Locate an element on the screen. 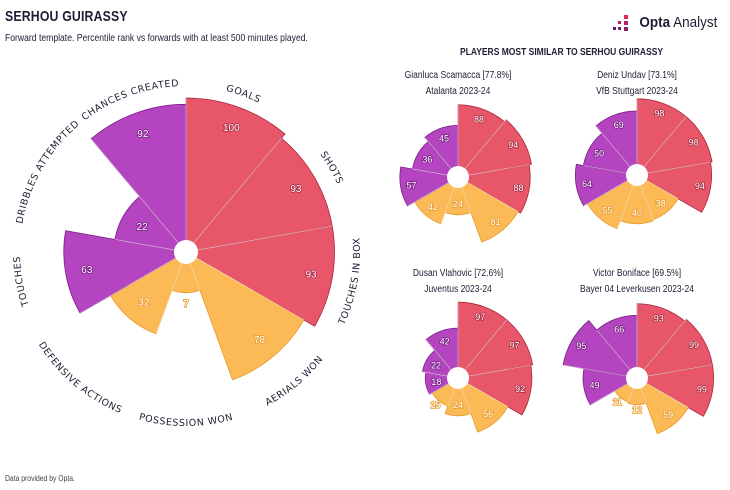 This screenshot has height=490, width=730. similar-player-name: Victor Boniface [69.5%] is located at coordinates (637, 273).